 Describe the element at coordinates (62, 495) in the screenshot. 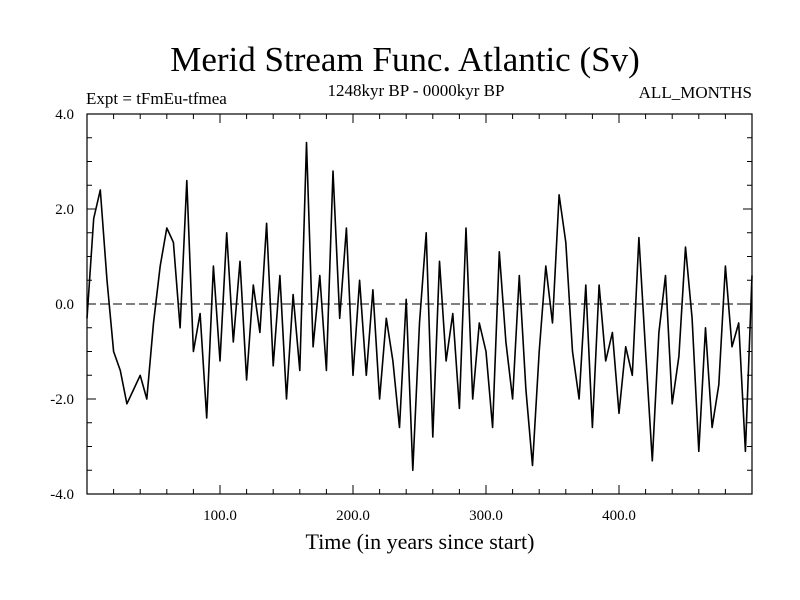

I see `y-tick-label: -4.0` at that location.